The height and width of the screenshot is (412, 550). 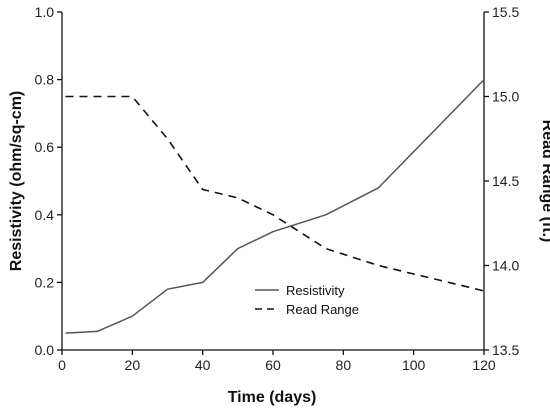 What do you see at coordinates (45, 12) in the screenshot?
I see `y-tick-label: 1.0` at bounding box center [45, 12].